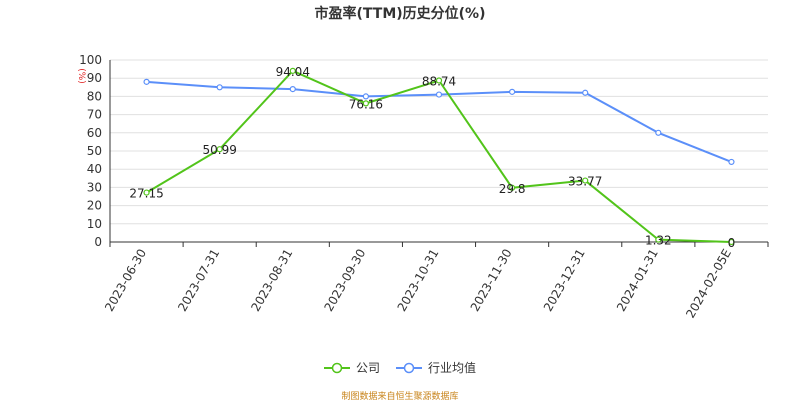  Describe the element at coordinates (198, 280) in the screenshot. I see `x-tick-label: 2023-07-31` at that location.